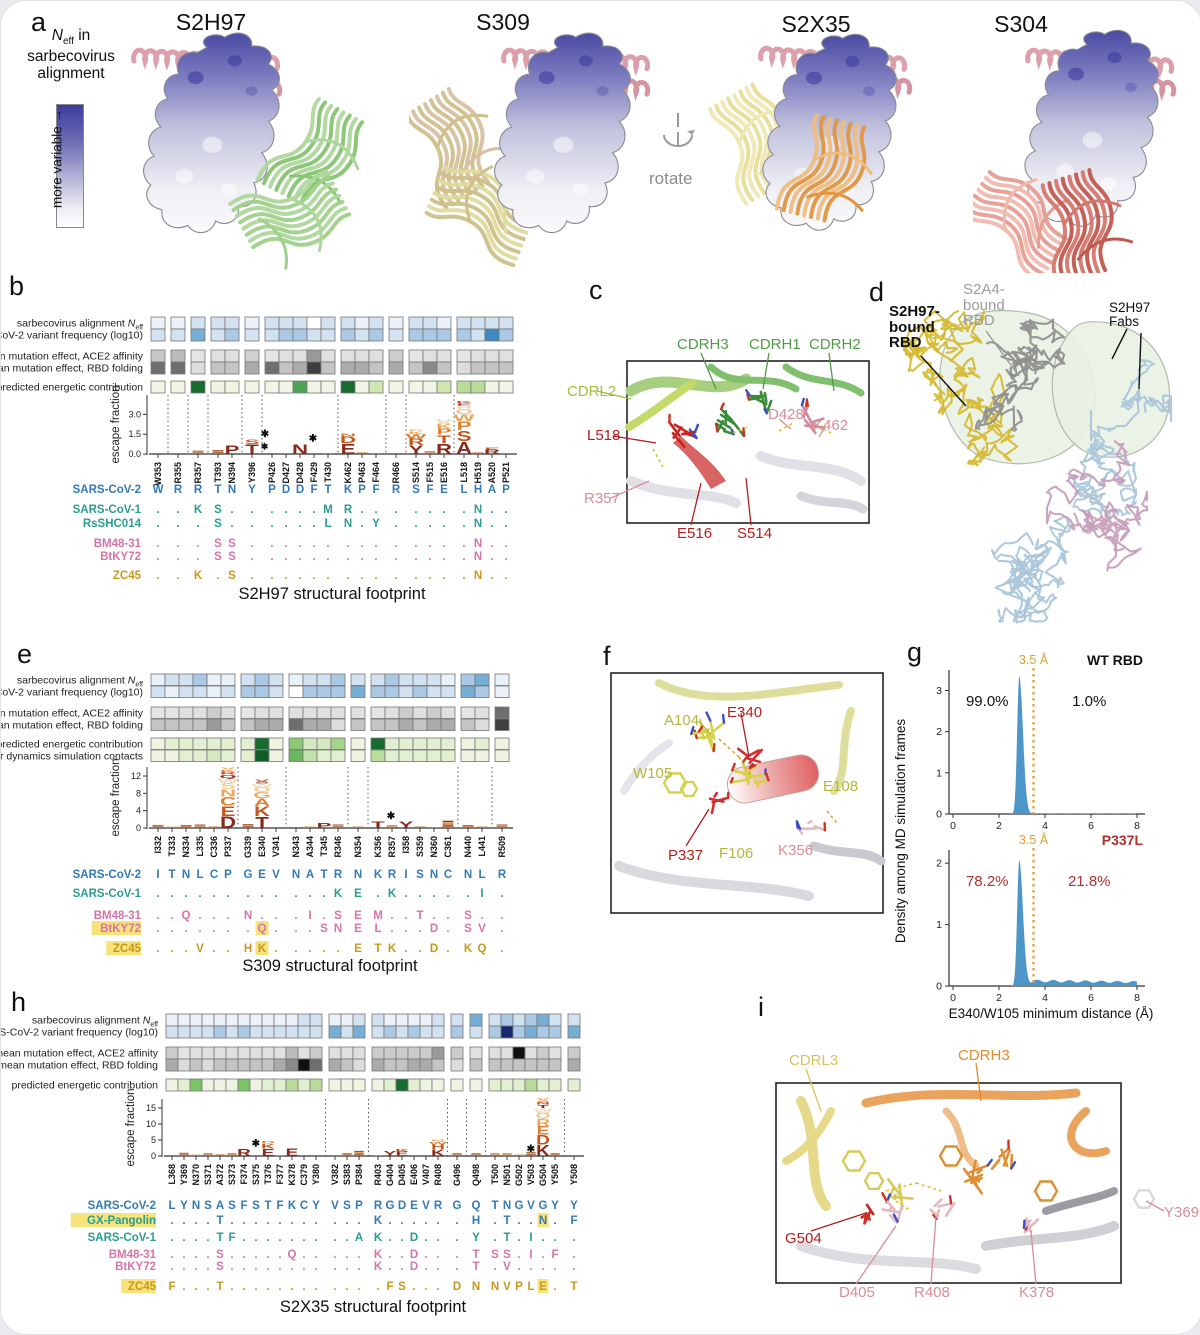 Image resolution: width=1200 pixels, height=1335 pixels. What do you see at coordinates (591, 392) in the screenshot?
I see `residue-label-cdrl2: CDRL2` at bounding box center [591, 392].